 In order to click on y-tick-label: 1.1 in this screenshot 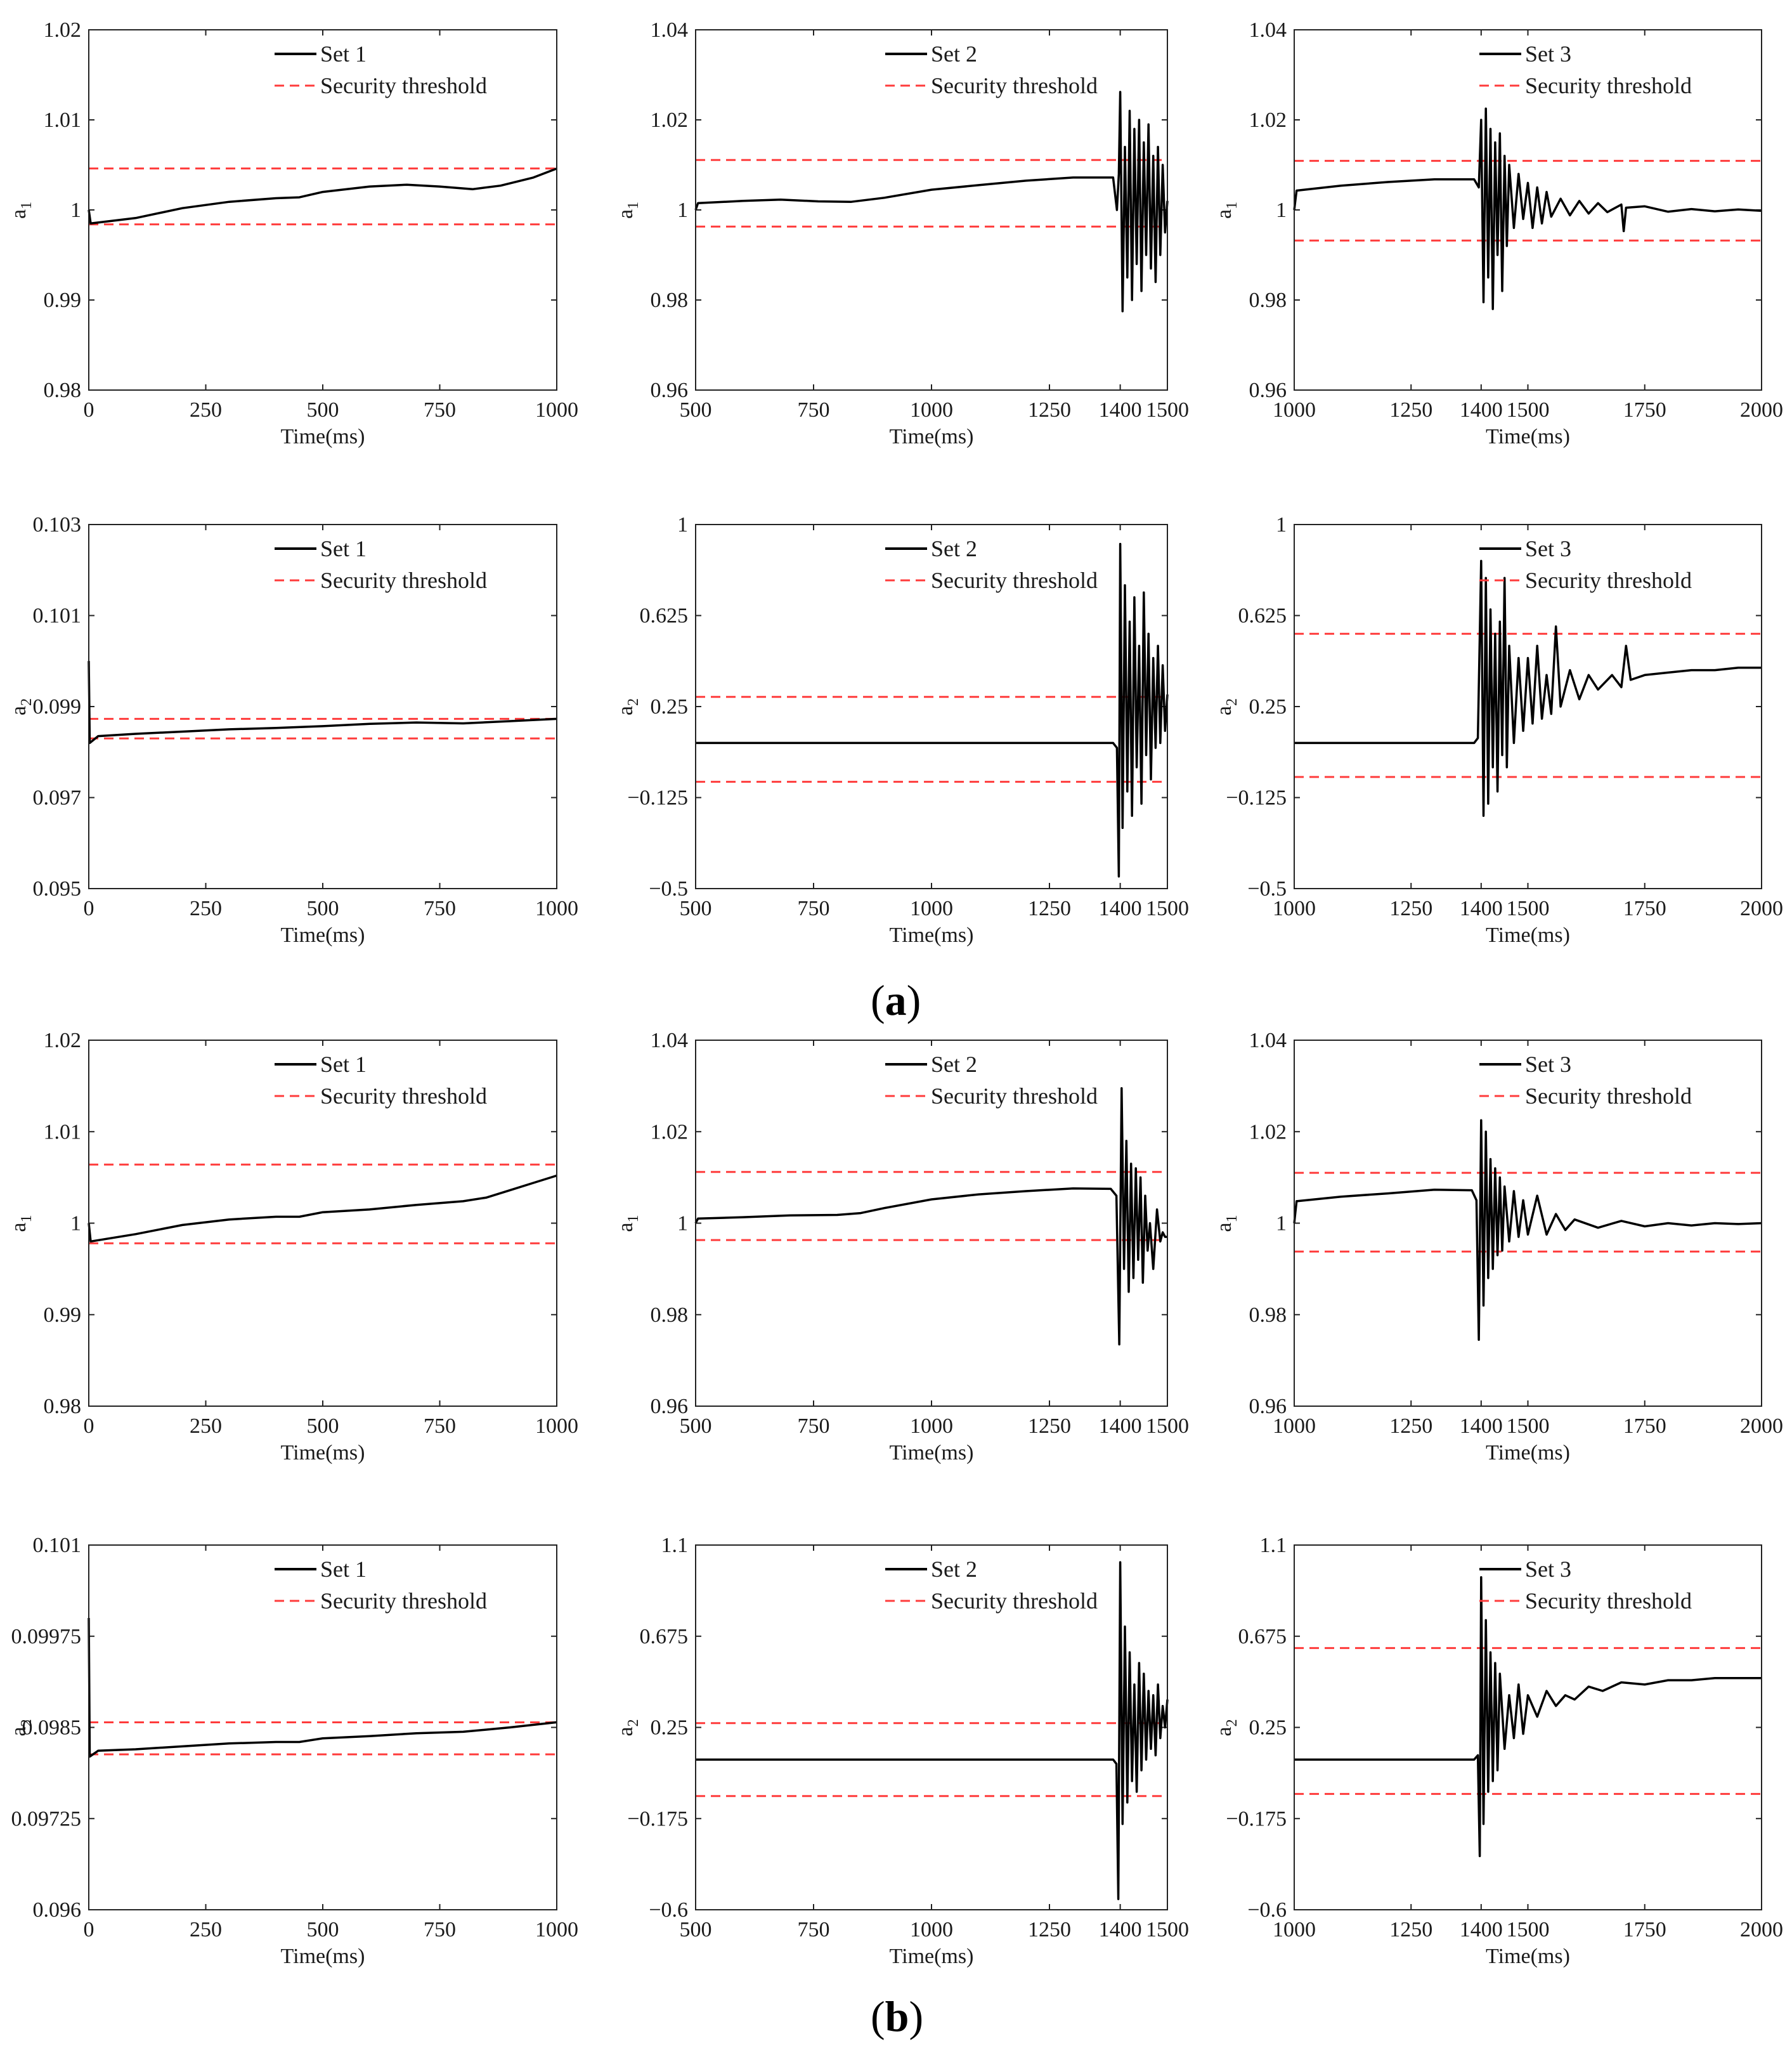, I will do `click(1273, 1546)`.